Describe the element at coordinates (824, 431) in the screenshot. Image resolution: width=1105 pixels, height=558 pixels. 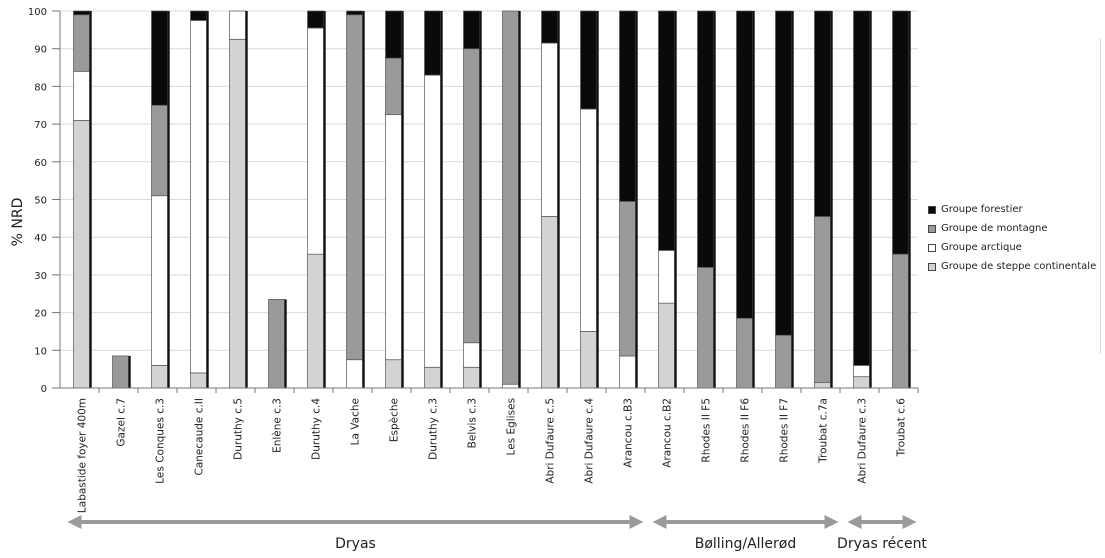
I see `x-tick-label: Troubat c.7a` at that location.